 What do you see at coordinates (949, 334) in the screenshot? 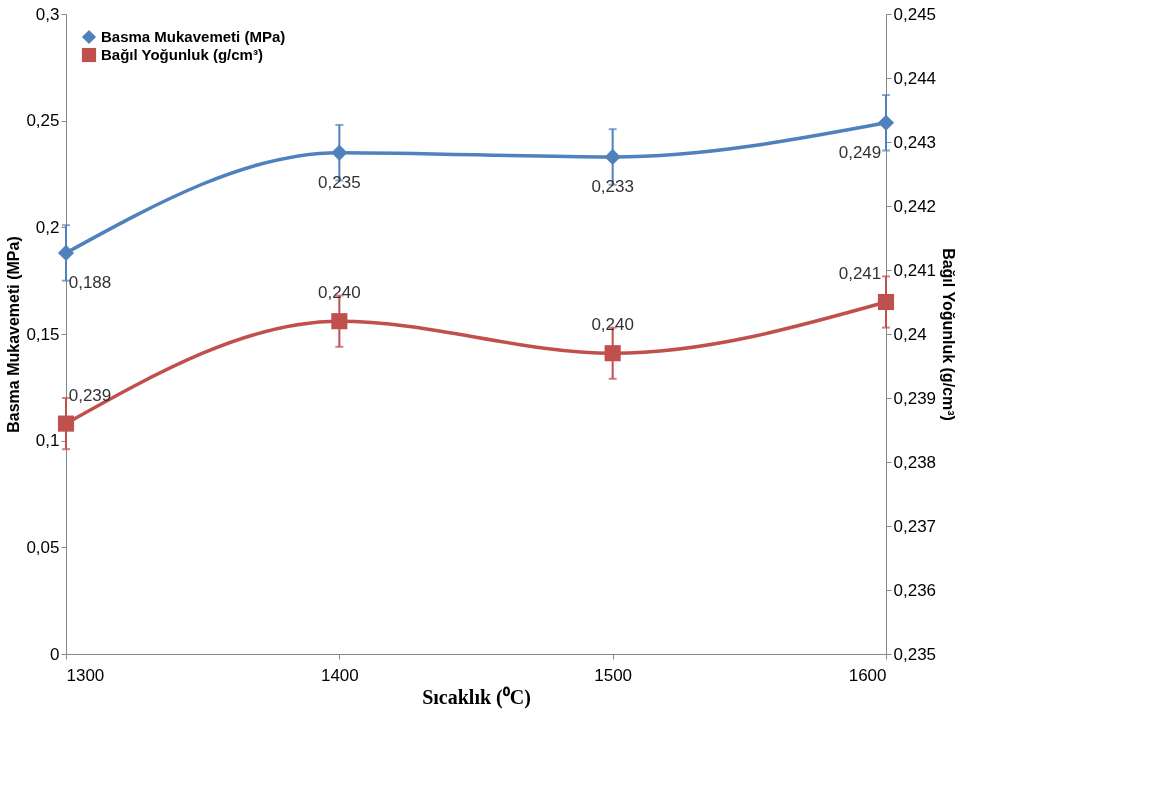
I see `y2-axis-title: Bağıl Yoğunluk (g/cm³)` at bounding box center [949, 334].